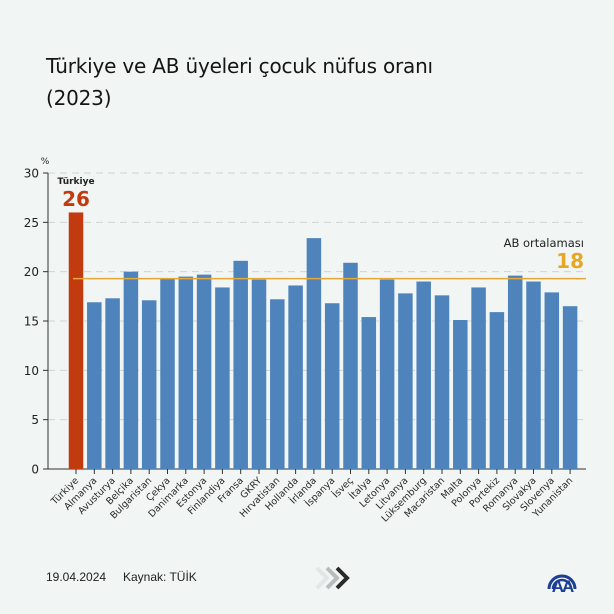 This screenshot has width=614, height=614. What do you see at coordinates (570, 261) in the screenshot?
I see `eu-average-value: 18` at bounding box center [570, 261].